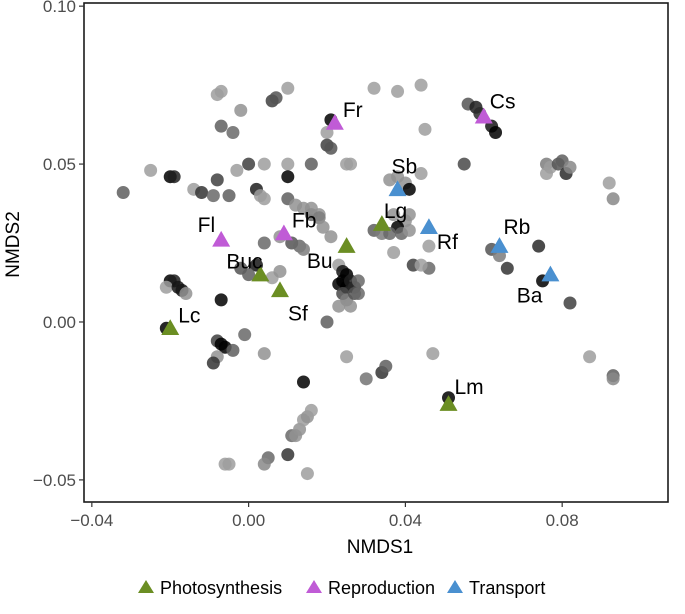 This screenshot has width=685, height=614. What do you see at coordinates (346, 245) in the screenshot?
I see `triangle-marker-bu` at bounding box center [346, 245].